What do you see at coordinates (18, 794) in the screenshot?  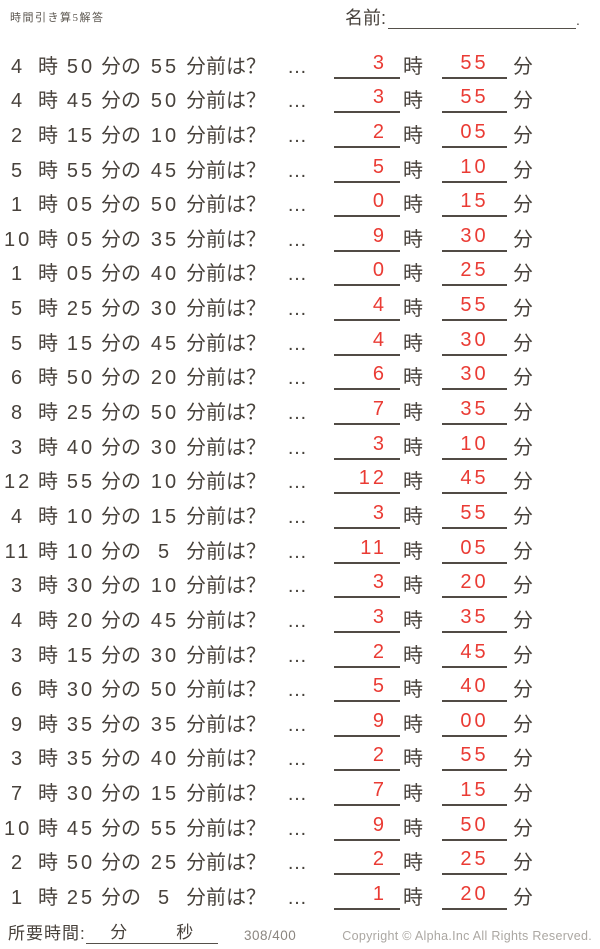 I see `question-hour: 7` at bounding box center [18, 794].